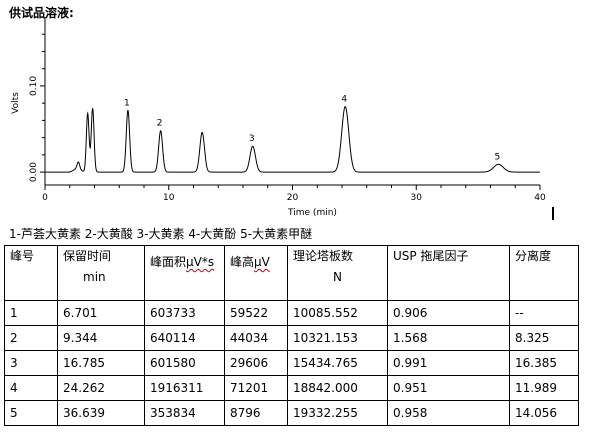  What do you see at coordinates (312, 213) in the screenshot?
I see `x-axis-label: Time (min)` at bounding box center [312, 213].